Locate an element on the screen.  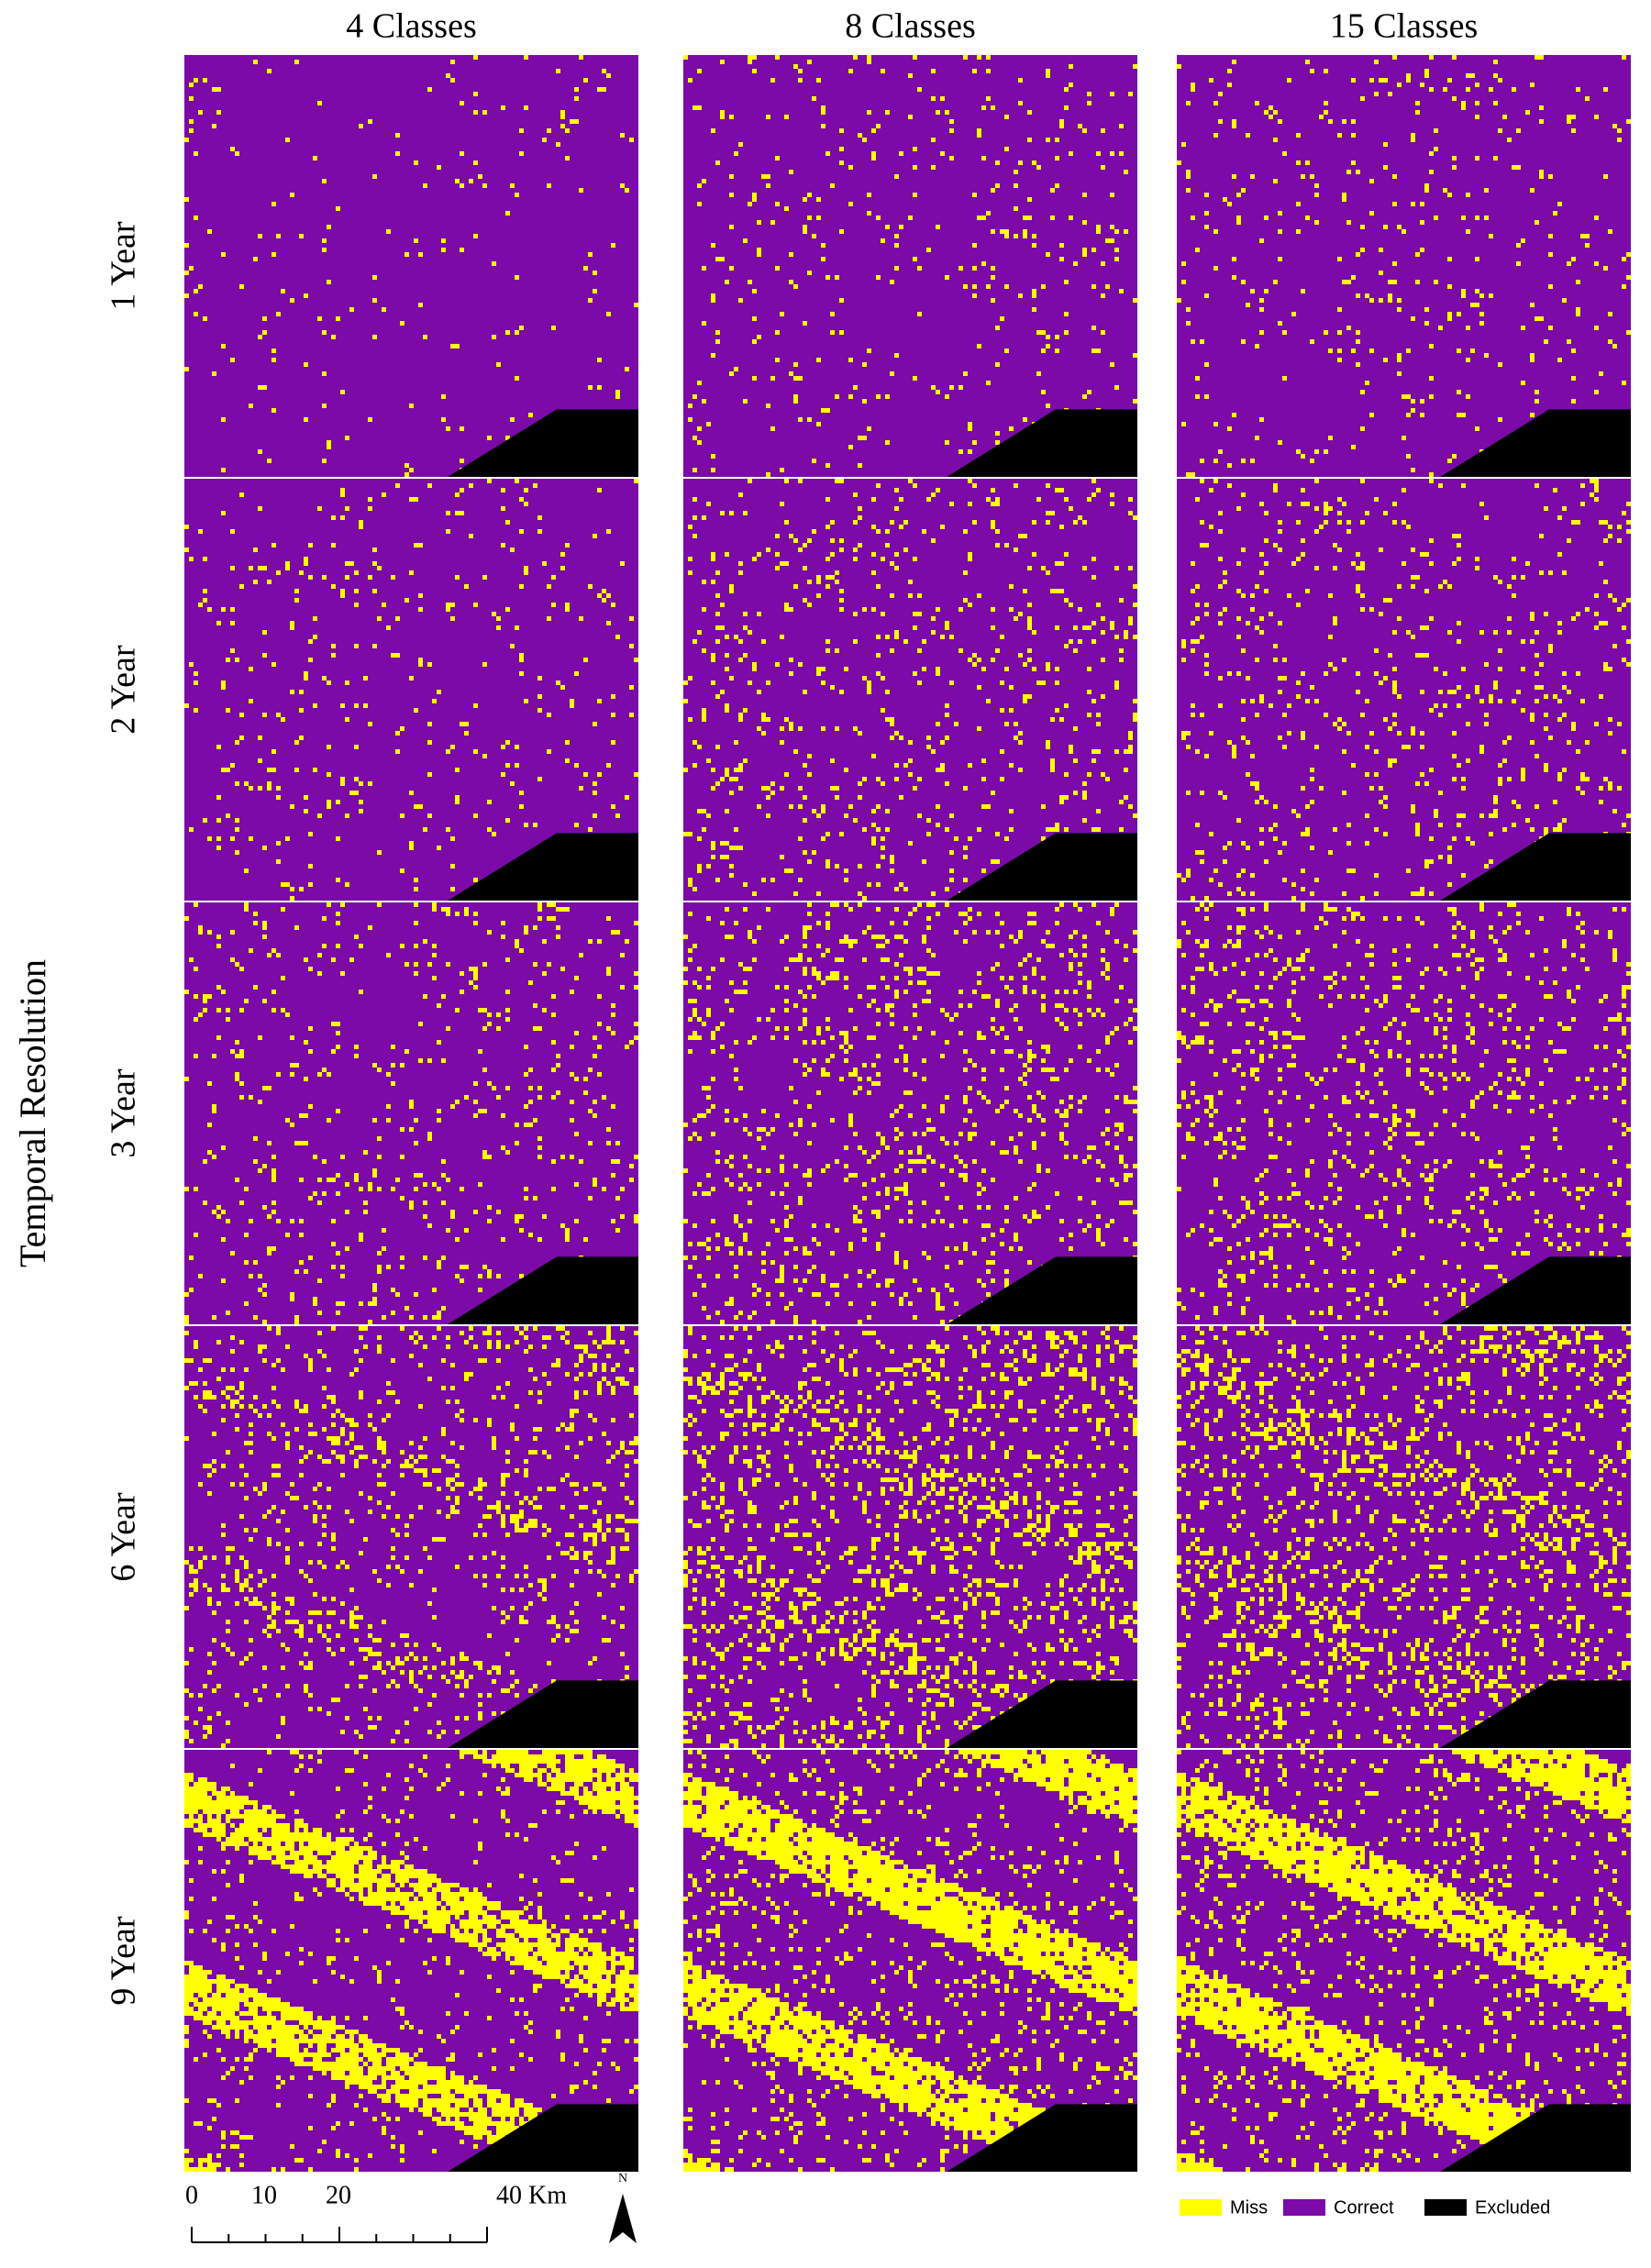
scale-bar: 0 10 20 40 Km is located at coordinates (376, 2212).